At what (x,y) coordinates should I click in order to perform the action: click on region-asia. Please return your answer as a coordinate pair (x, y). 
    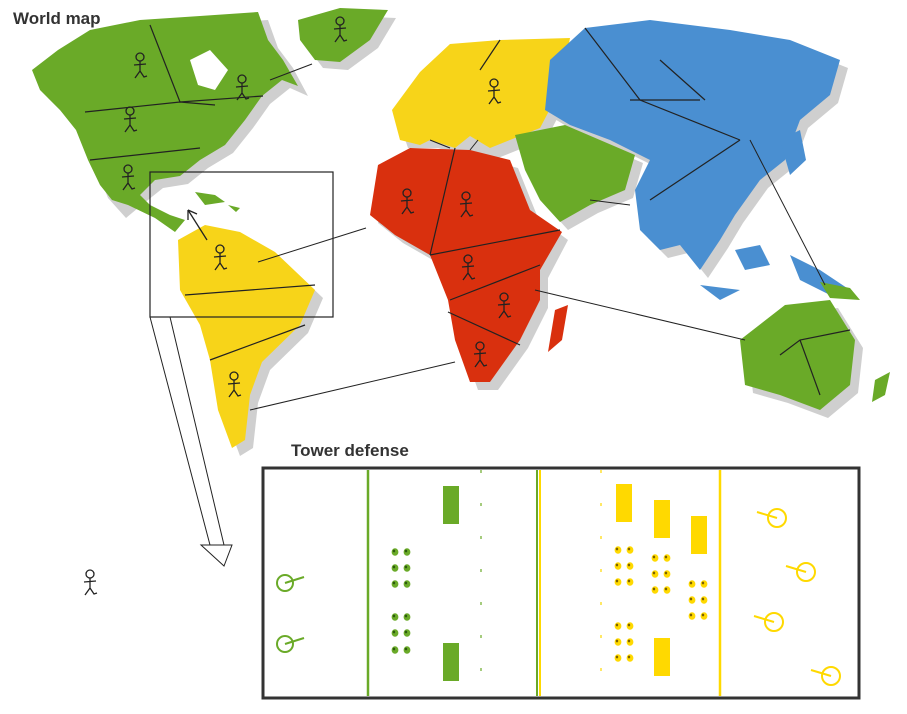
    Looking at the image, I should click on (692, 145).